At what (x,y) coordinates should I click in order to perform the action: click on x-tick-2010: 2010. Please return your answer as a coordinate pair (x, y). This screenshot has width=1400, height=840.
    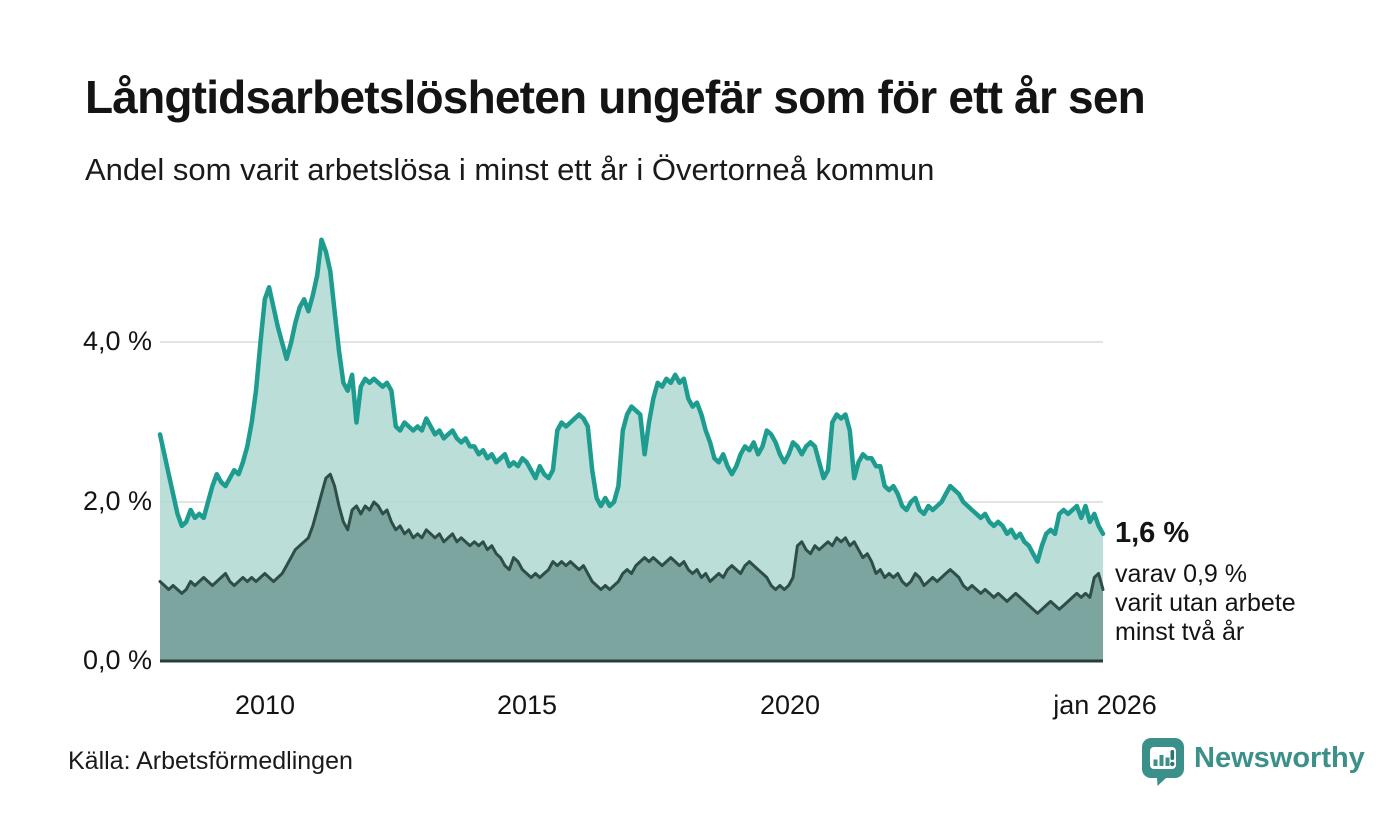
    Looking at the image, I should click on (265, 705).